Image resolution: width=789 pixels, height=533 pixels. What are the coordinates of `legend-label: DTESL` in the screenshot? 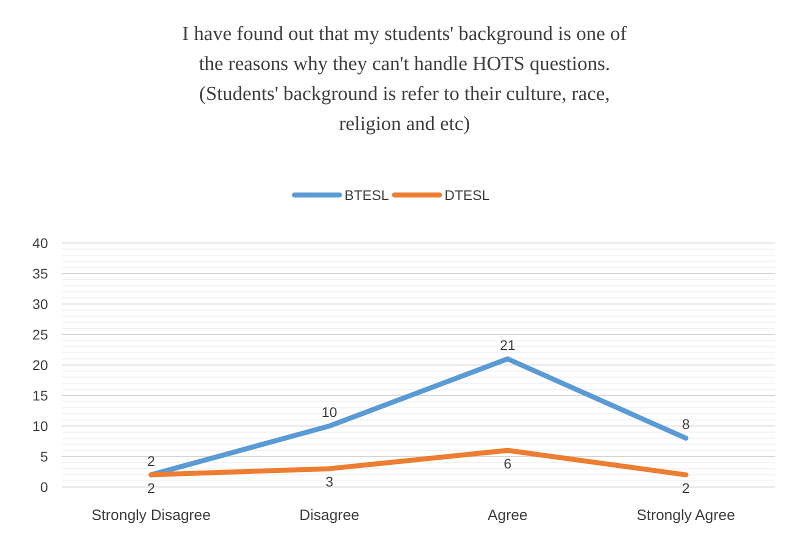 It's located at (467, 195).